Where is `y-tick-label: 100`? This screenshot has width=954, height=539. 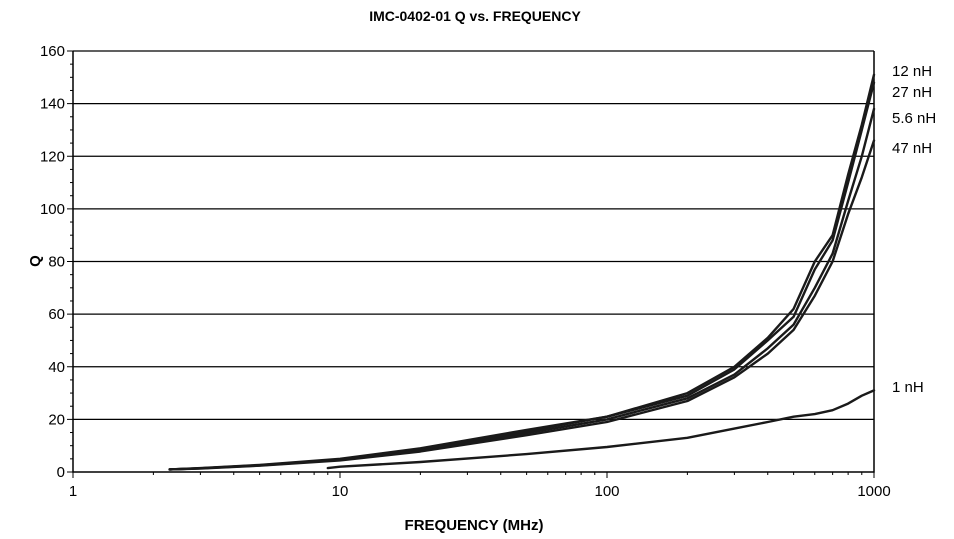 y-tick-label: 100 is located at coordinates (52, 209).